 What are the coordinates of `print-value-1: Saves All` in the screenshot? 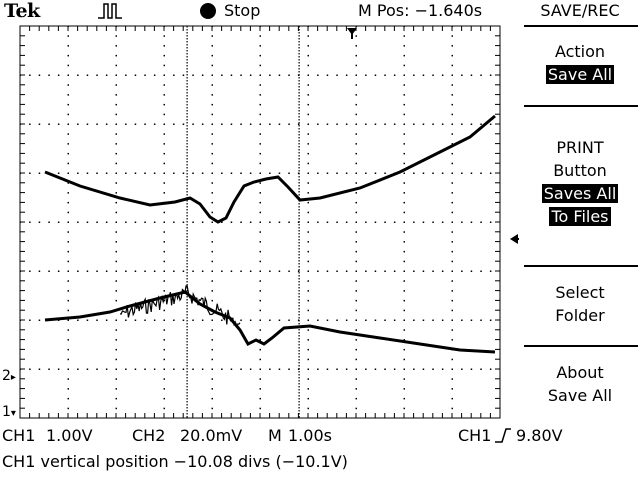 It's located at (580, 193).